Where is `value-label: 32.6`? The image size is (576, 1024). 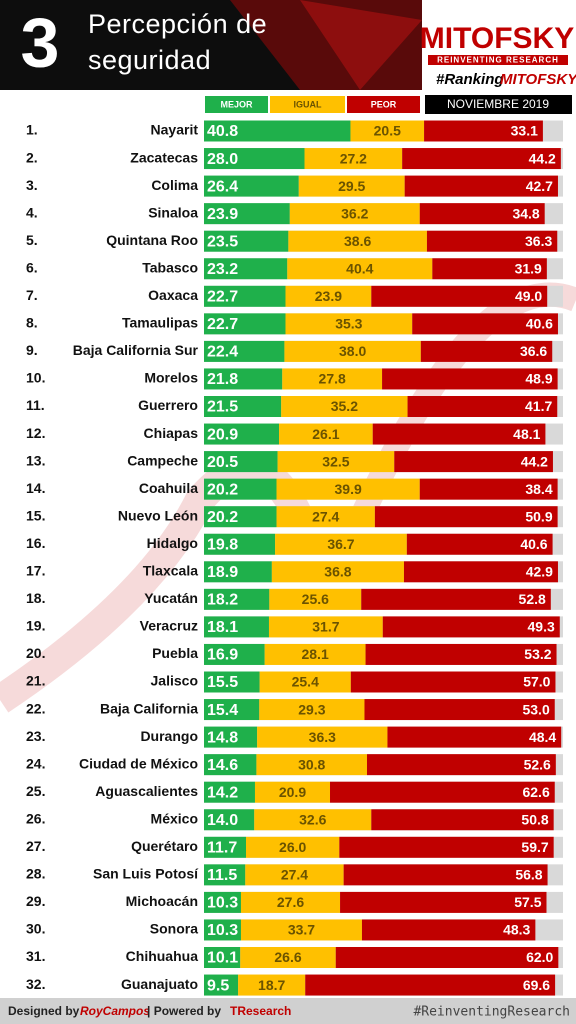
value-label: 32.6 is located at coordinates (312, 819).